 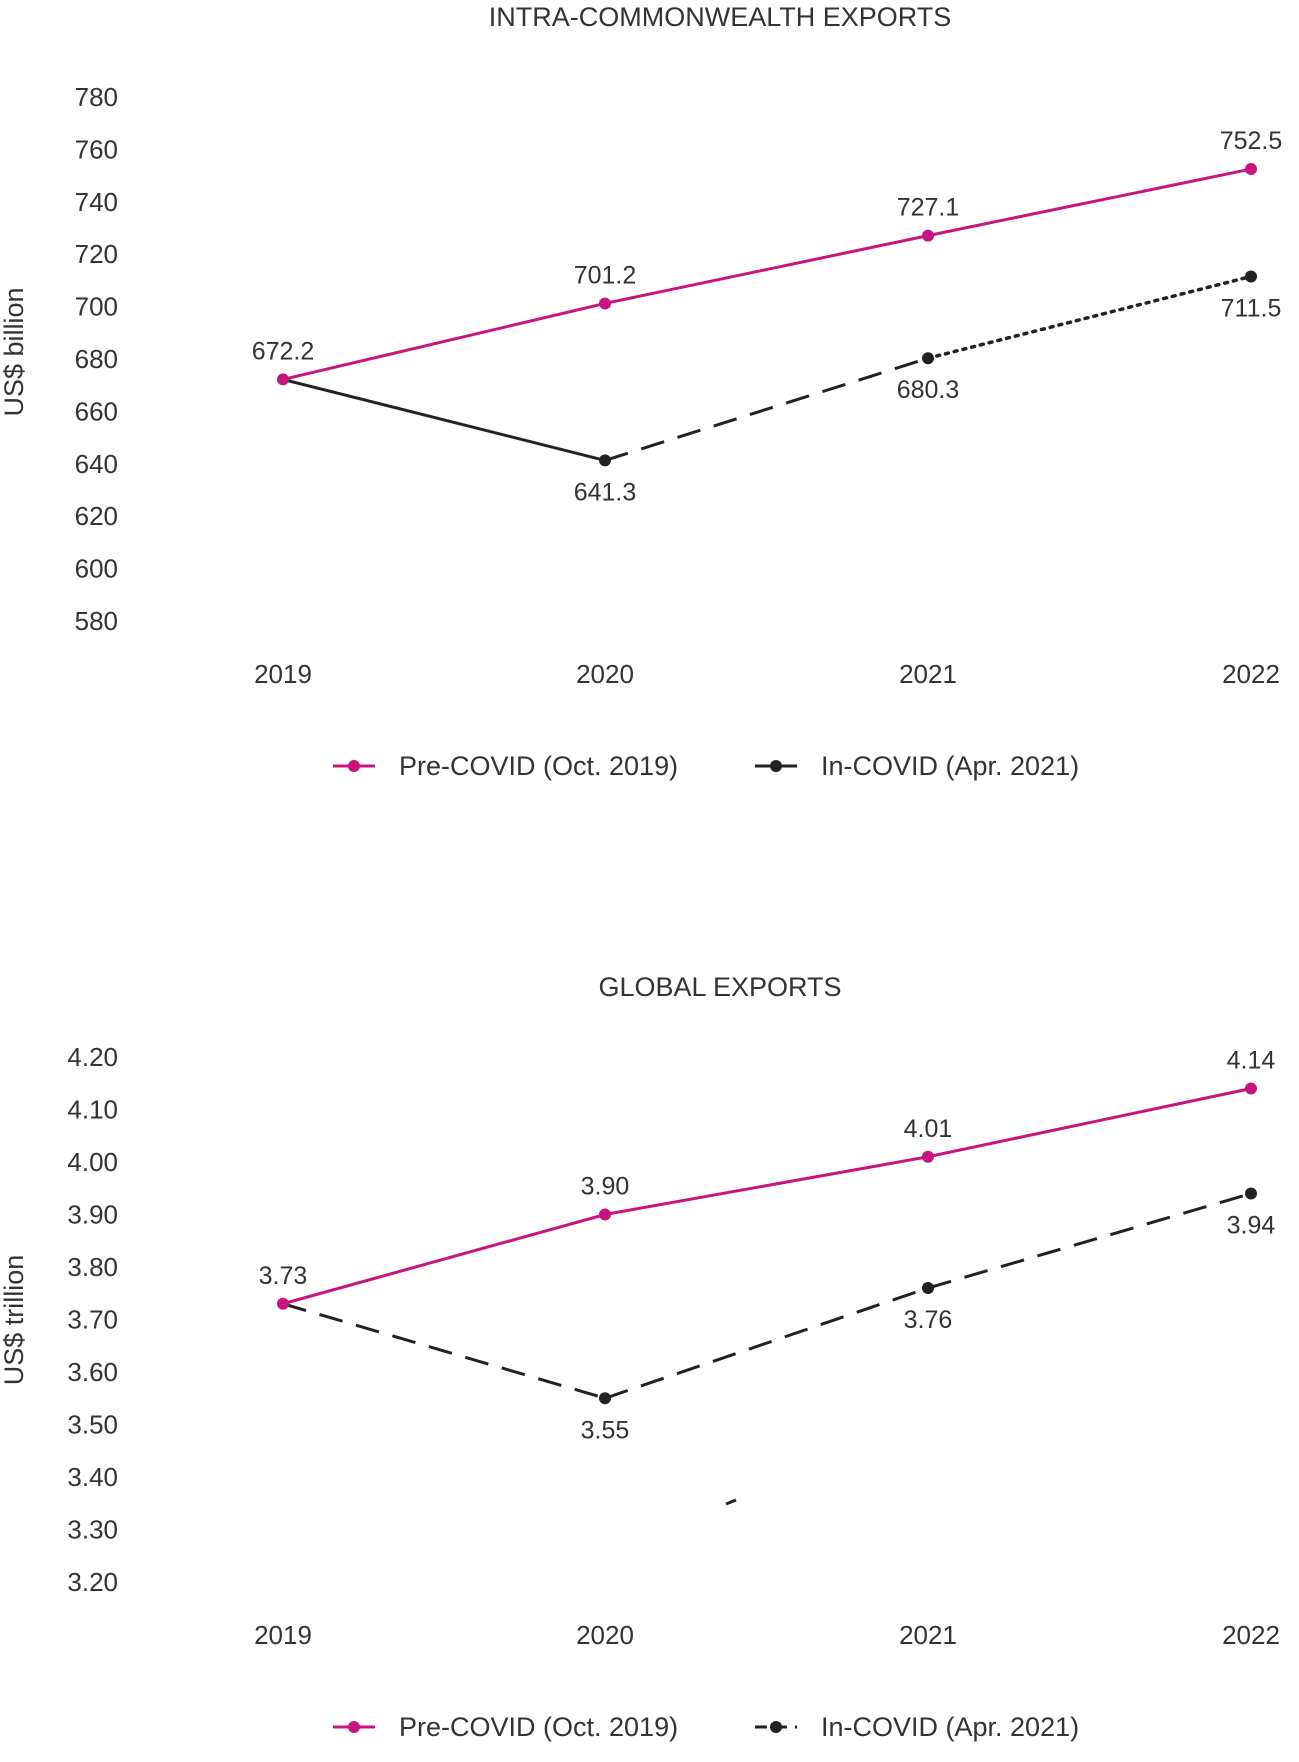 What do you see at coordinates (92, 1477) in the screenshot?
I see `y-tick-label: 3.40` at bounding box center [92, 1477].